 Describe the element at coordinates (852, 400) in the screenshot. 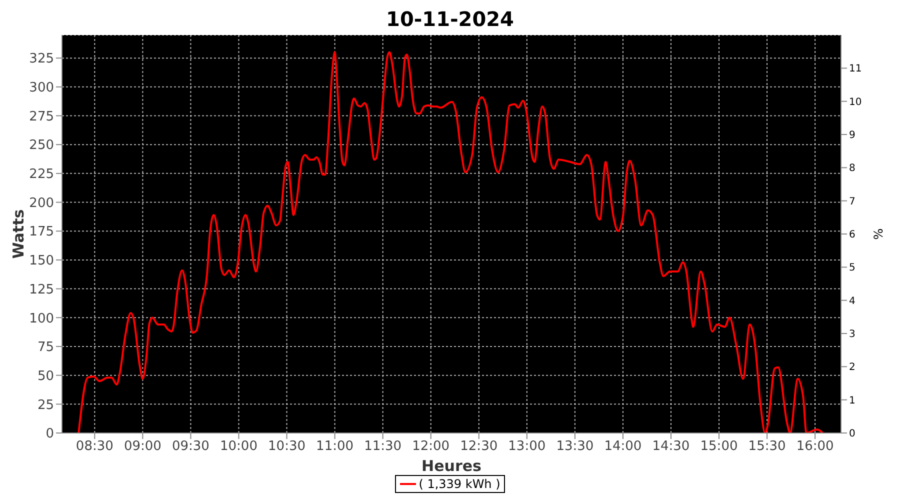

I see `y2-tick-label: 1` at that location.